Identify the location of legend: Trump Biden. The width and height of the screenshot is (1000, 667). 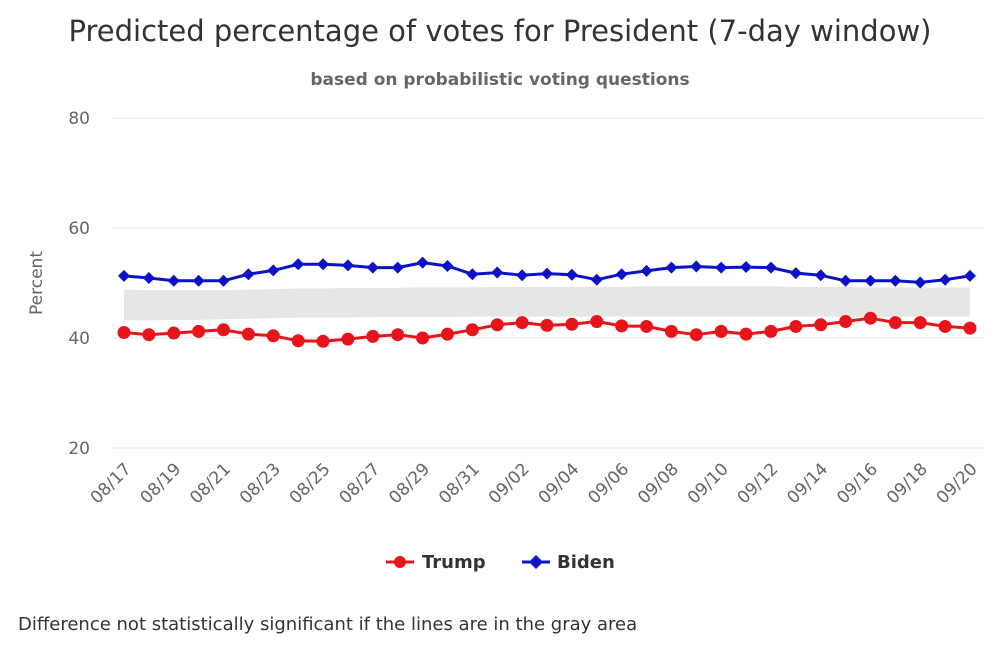
(500, 562).